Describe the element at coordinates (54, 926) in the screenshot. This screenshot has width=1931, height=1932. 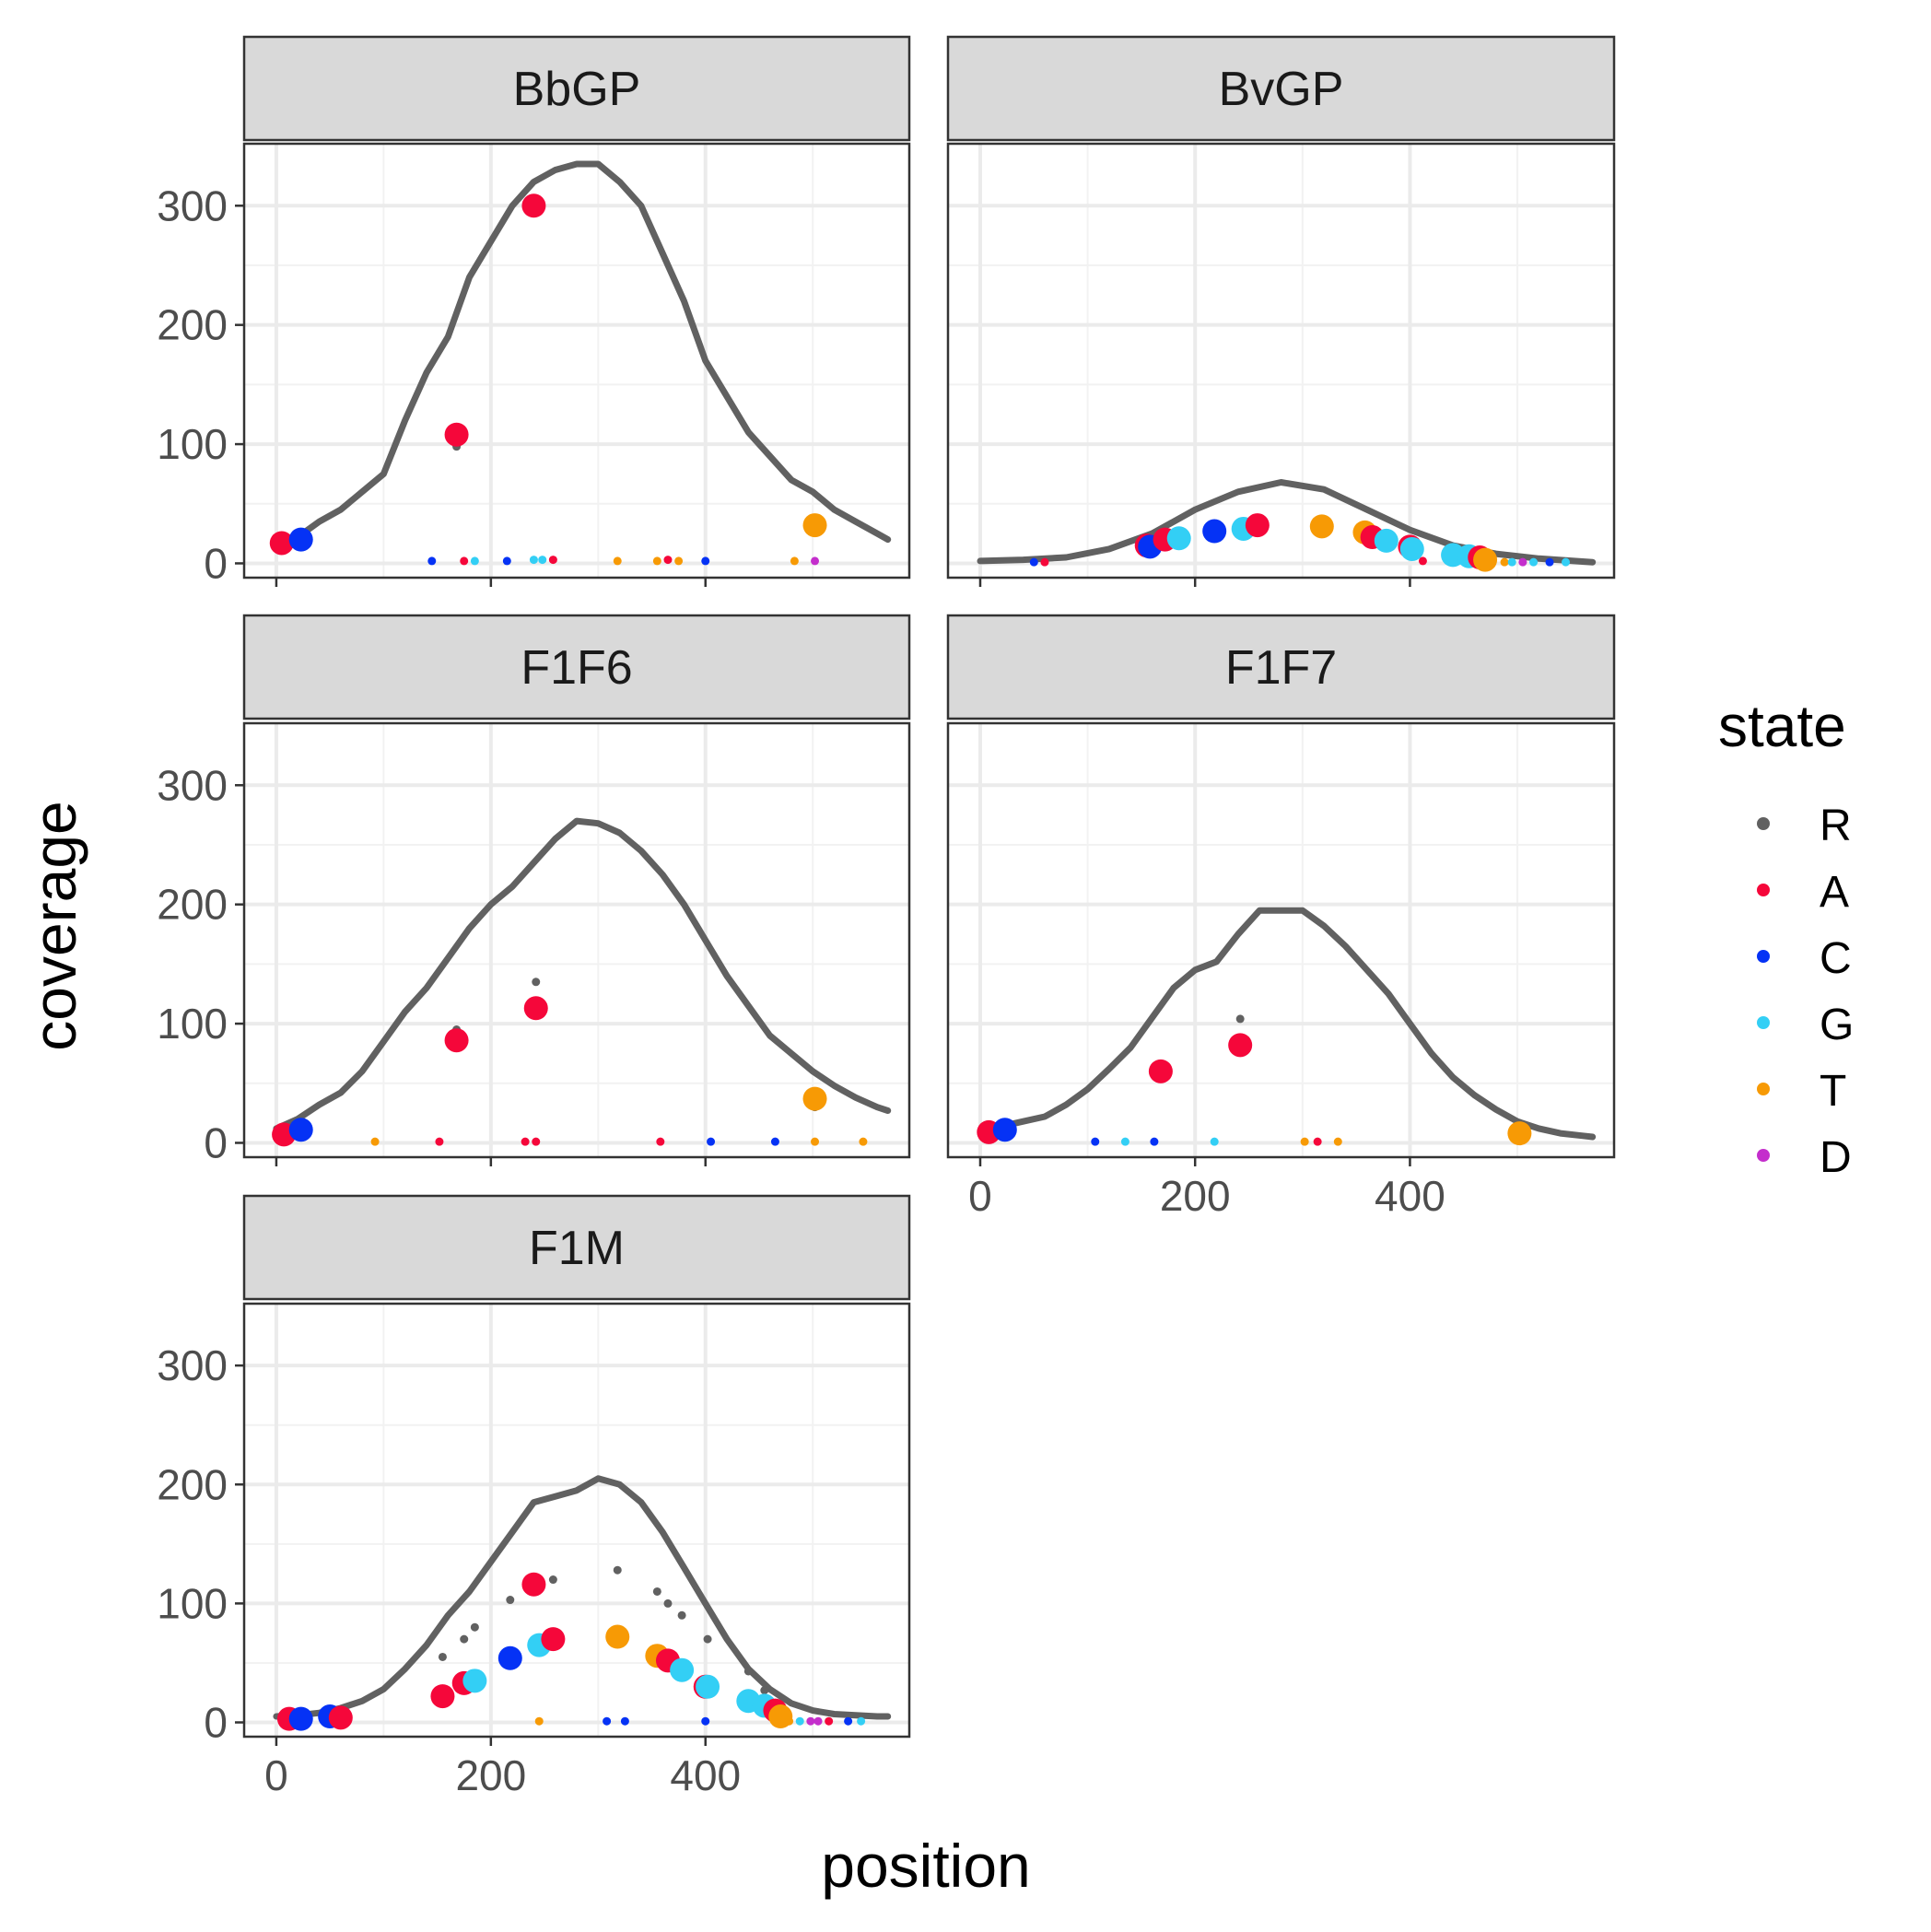
I see `y-axis-title: coverage` at that location.